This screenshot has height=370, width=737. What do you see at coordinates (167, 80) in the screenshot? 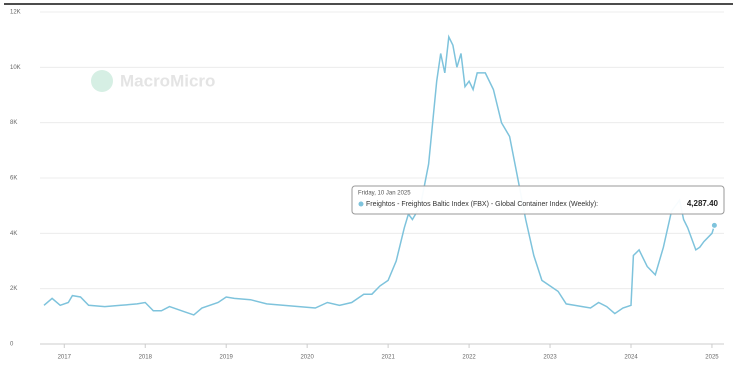
I see `watermark: MacroMicro` at bounding box center [167, 80].